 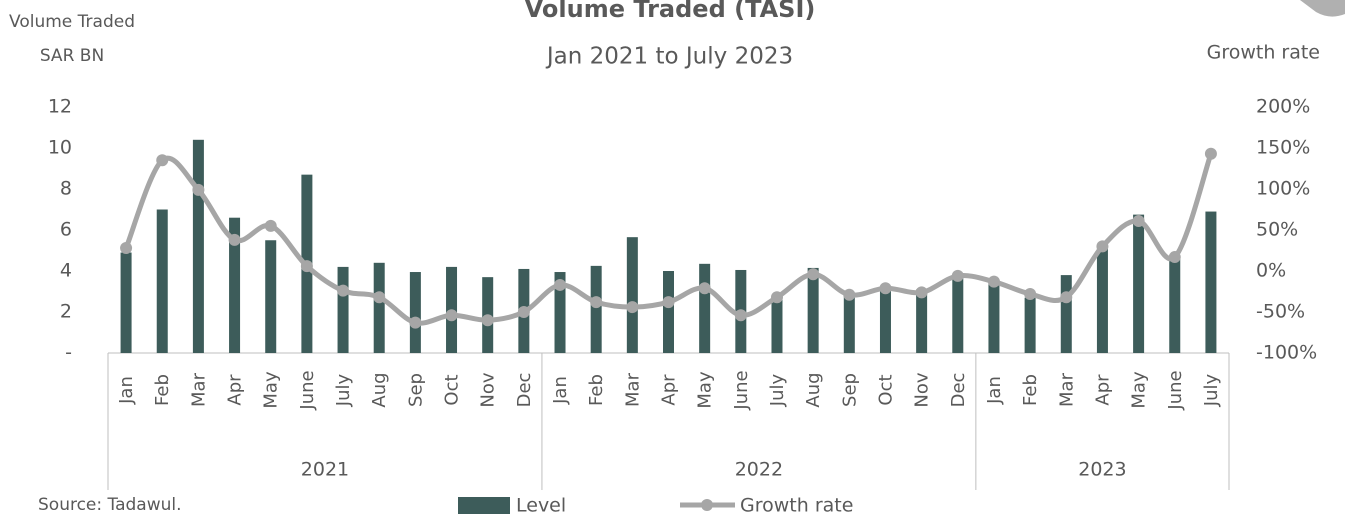 I want to click on y-tick-label: 6, so click(x=66, y=230).